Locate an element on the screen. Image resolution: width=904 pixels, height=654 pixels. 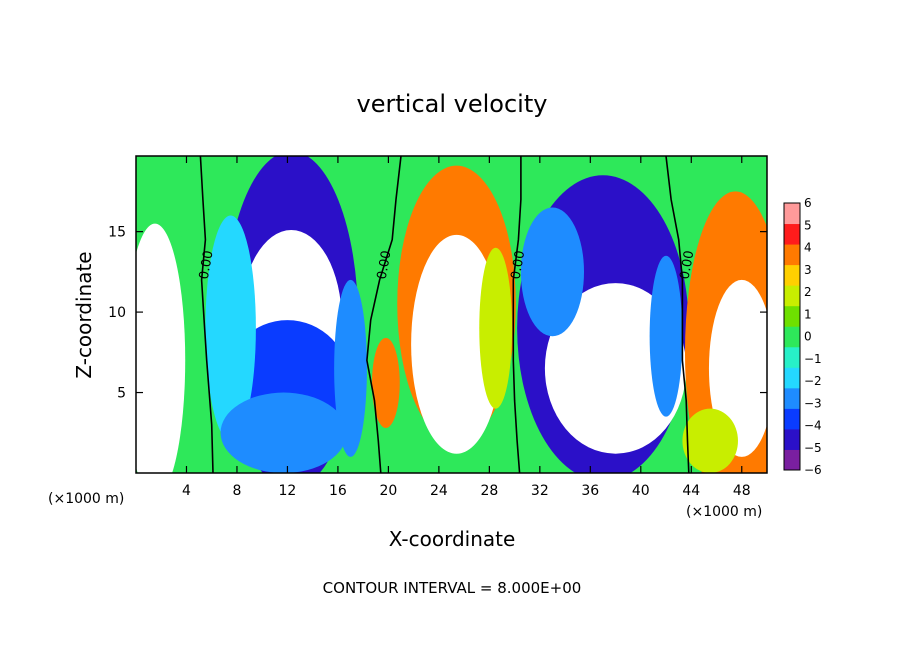
colorbar-tick-label-1: 5 is located at coordinates (808, 225).